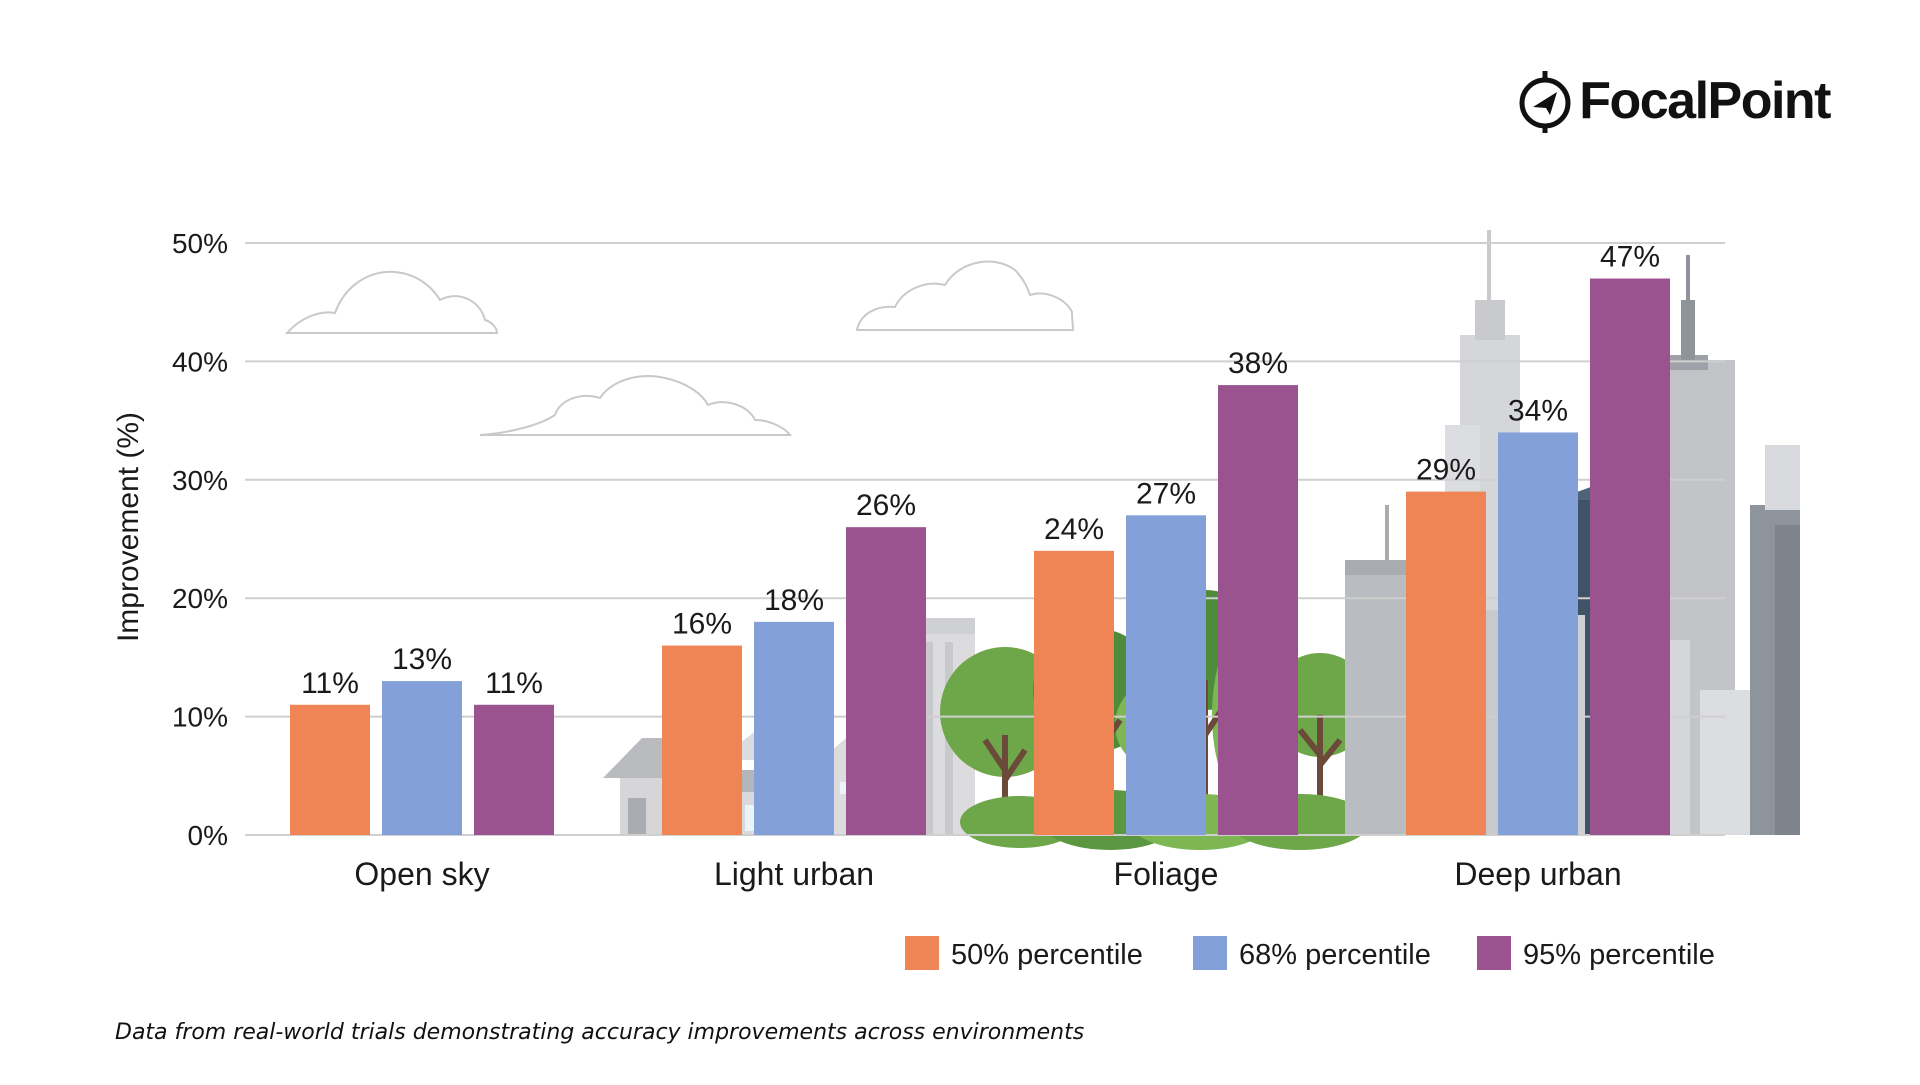  What do you see at coordinates (794, 874) in the screenshot?
I see `x-tick-label: Light urban` at bounding box center [794, 874].